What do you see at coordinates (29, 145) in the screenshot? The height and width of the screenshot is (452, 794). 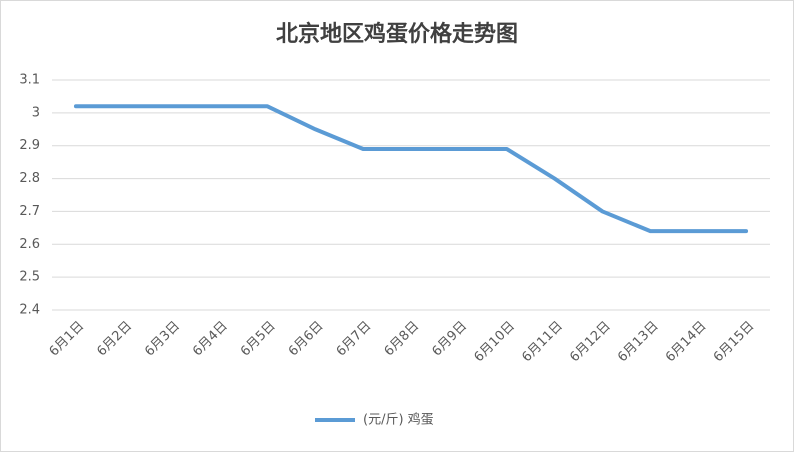 I see `y-tick-label: 2.9` at bounding box center [29, 145].